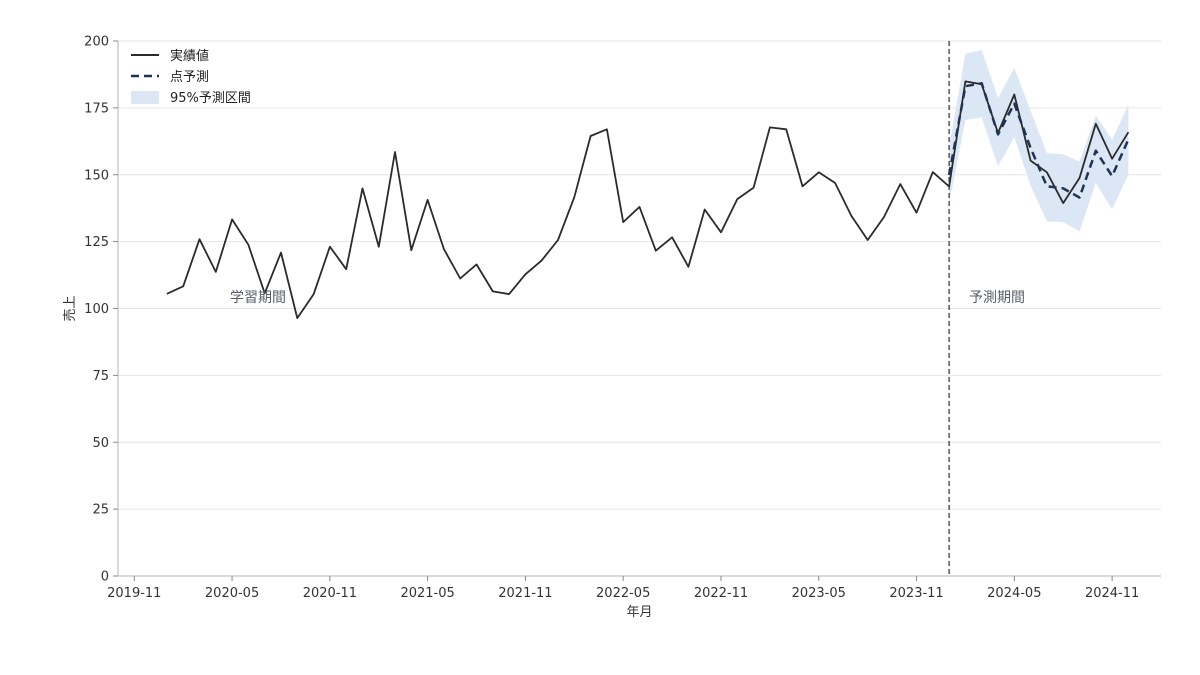 Image resolution: width=1200 pixels, height=675 pixels. What do you see at coordinates (258, 298) in the screenshot?
I see `training-period-label: 学習期間` at bounding box center [258, 298].